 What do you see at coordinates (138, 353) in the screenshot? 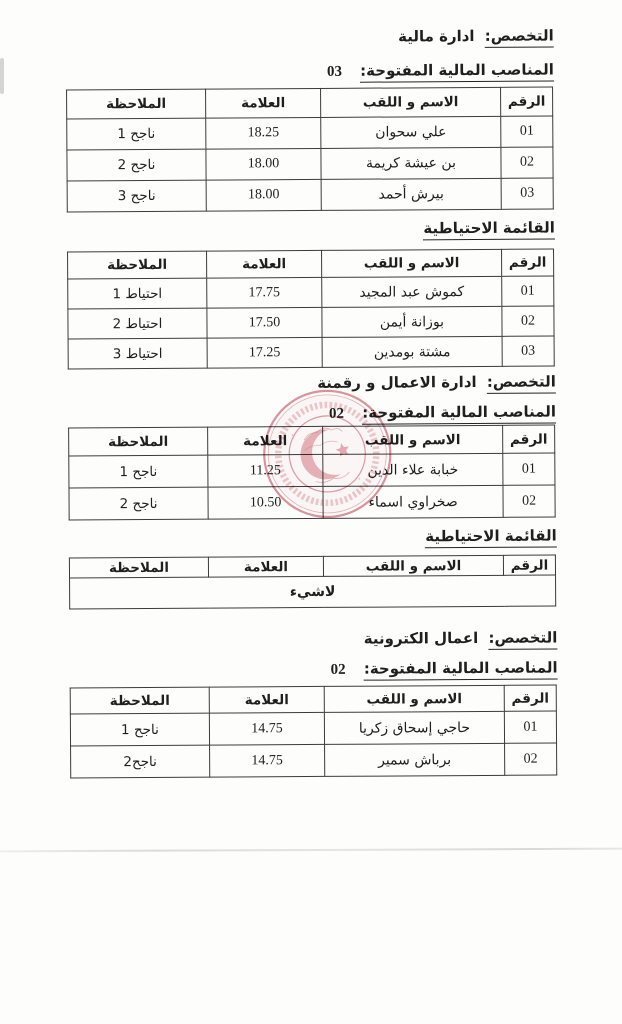
I see `cell-note: احتياط 3` at bounding box center [138, 353].